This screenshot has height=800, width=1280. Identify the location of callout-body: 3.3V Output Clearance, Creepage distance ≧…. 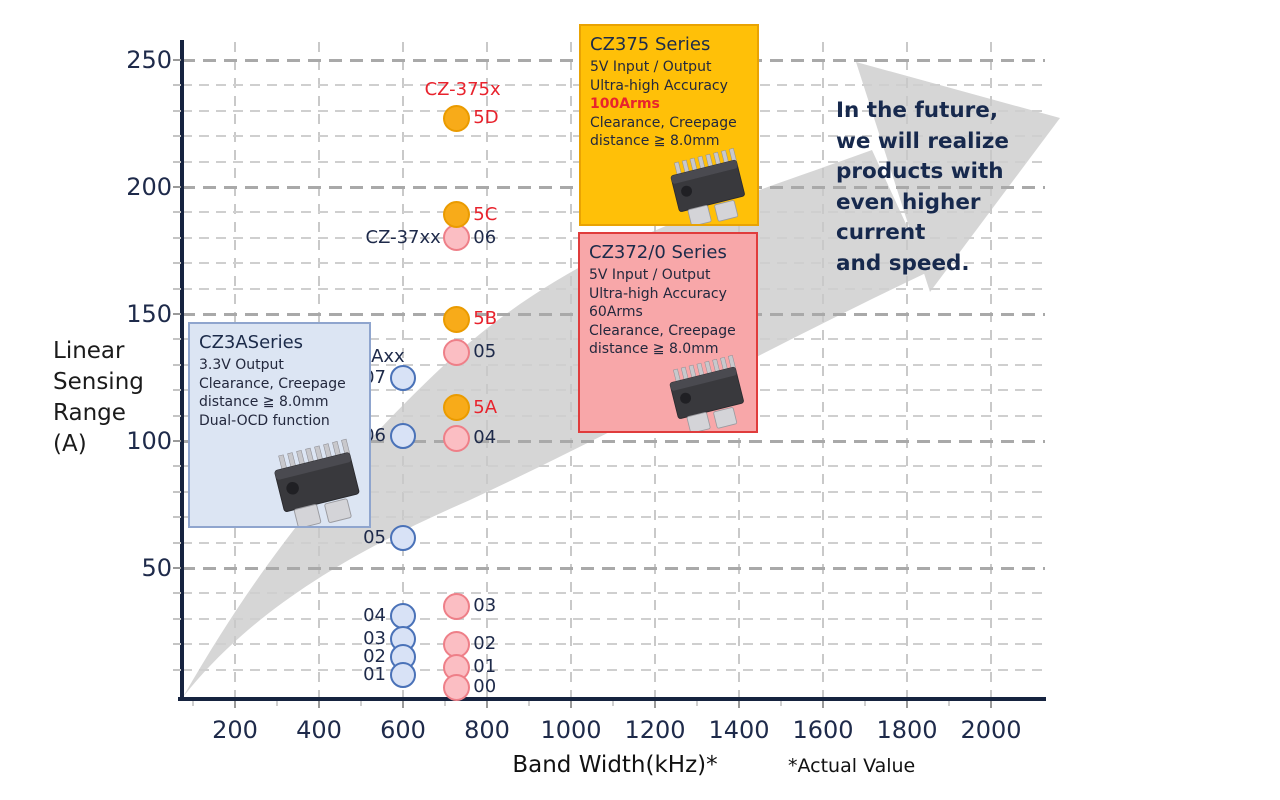
(279, 393).